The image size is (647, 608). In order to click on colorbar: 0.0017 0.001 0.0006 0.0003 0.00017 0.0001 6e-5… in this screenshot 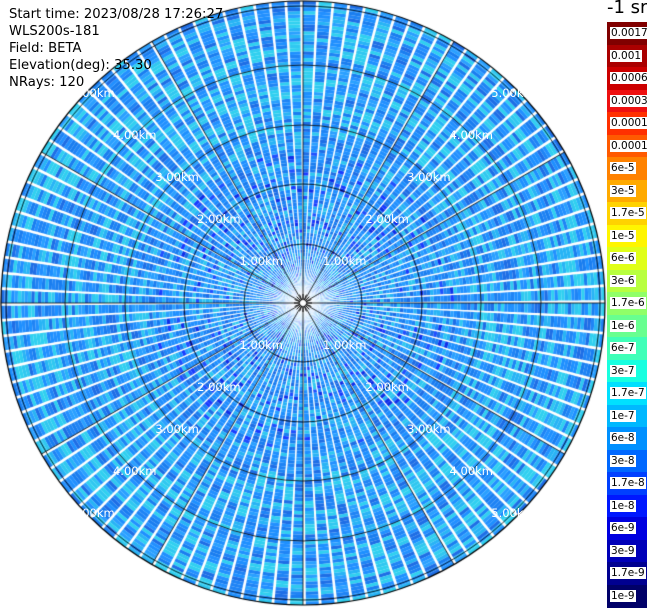, I will do `click(627, 315)`.